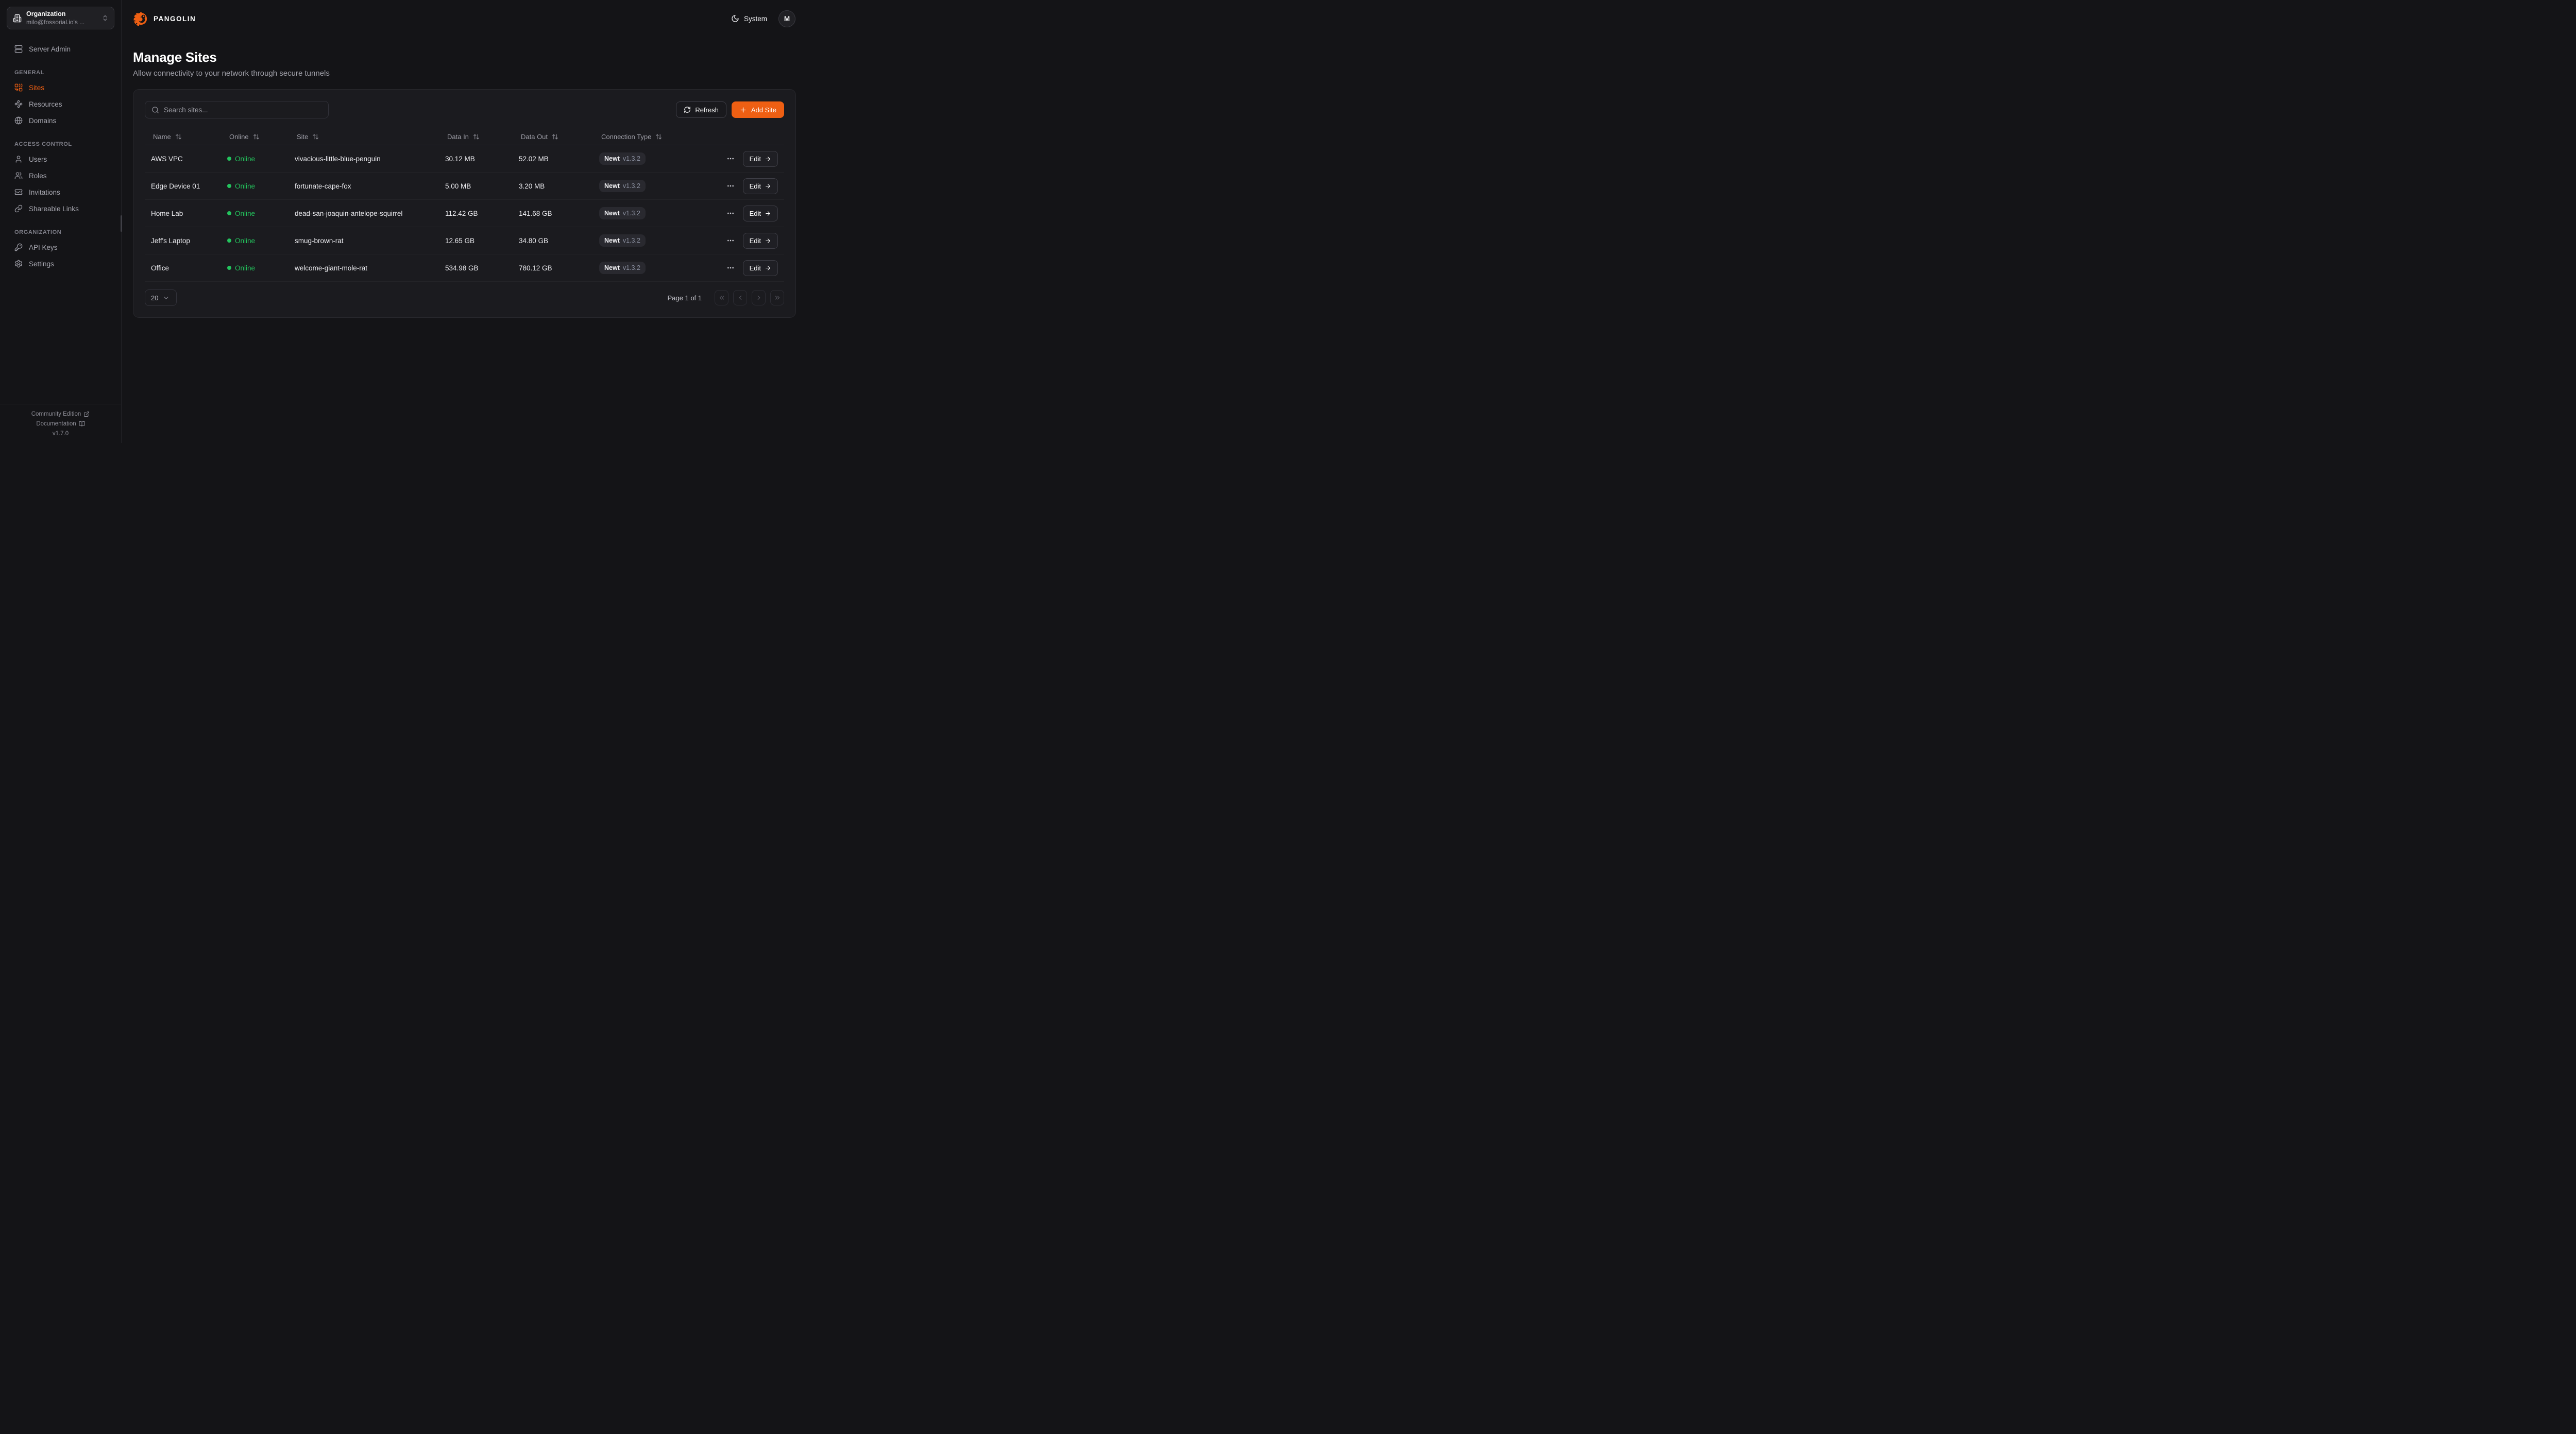  I want to click on search-input, so click(243, 110).